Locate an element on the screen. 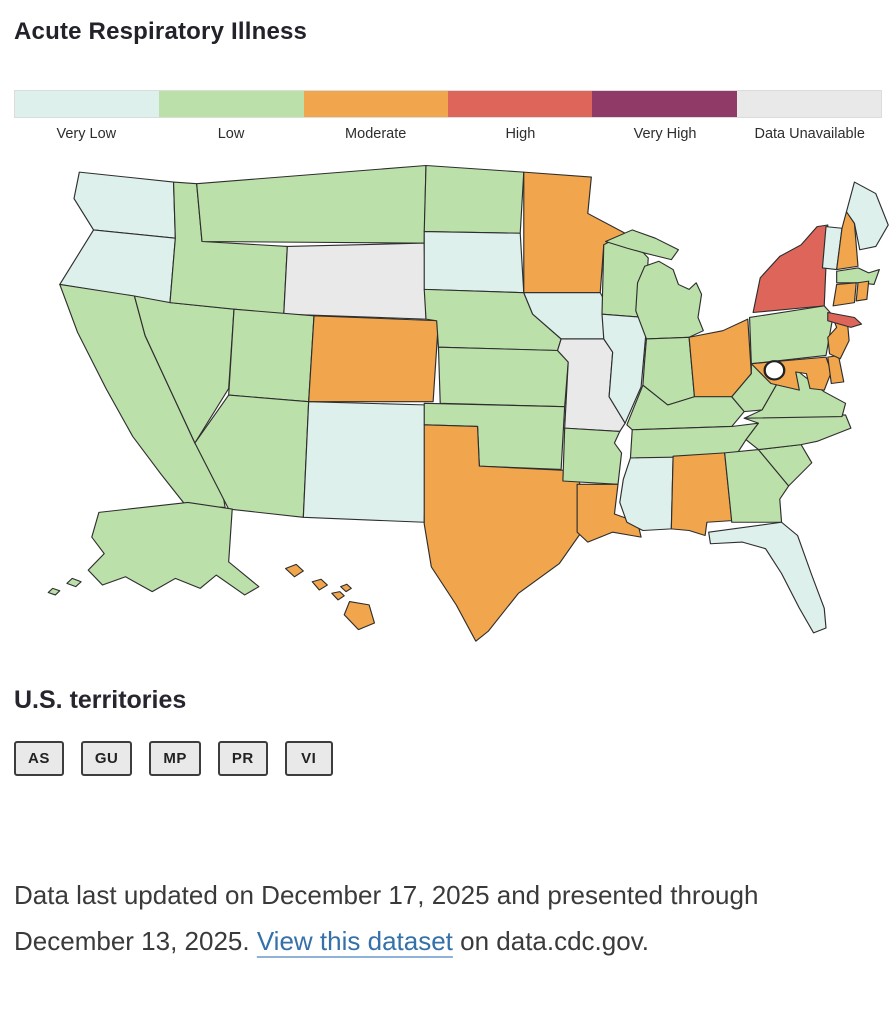 The width and height of the screenshot is (896, 1016). state-AL is located at coordinates (701, 494).